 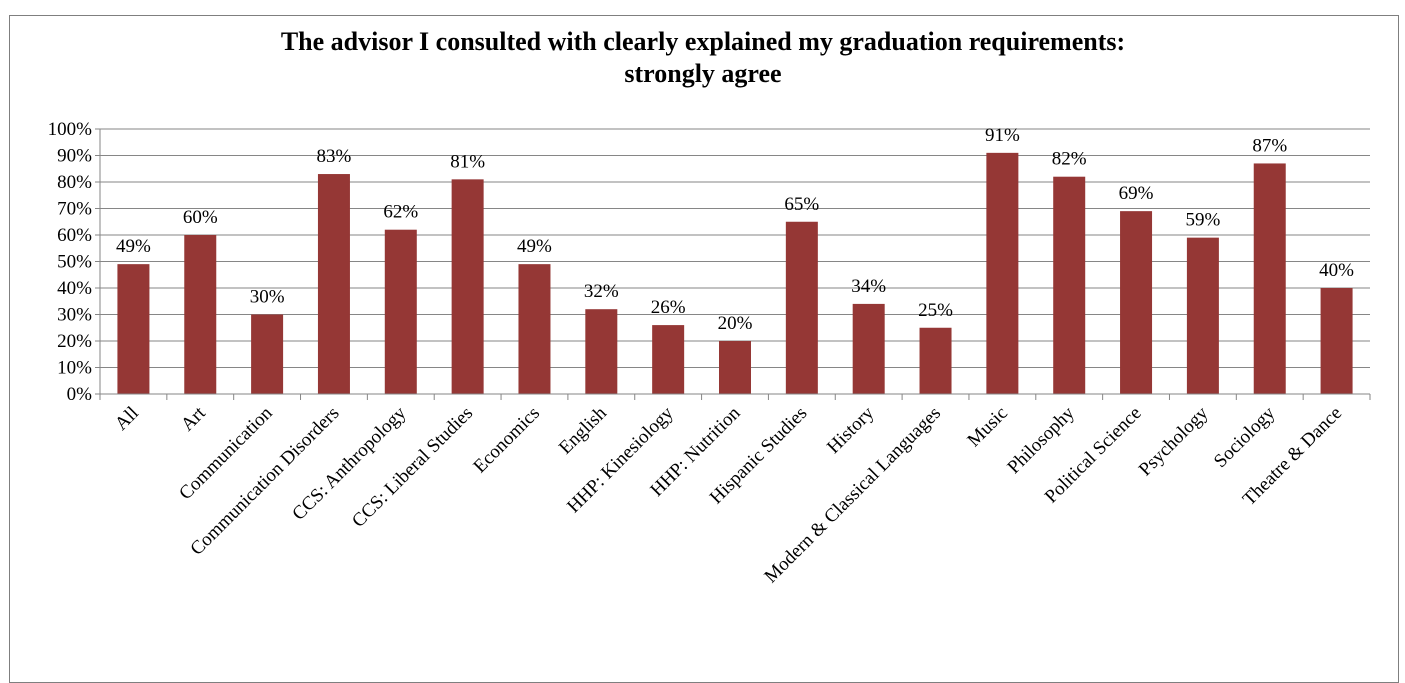 What do you see at coordinates (1202, 220) in the screenshot?
I see `data-label: 59%` at bounding box center [1202, 220].